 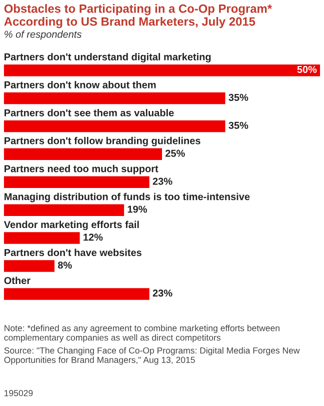 I want to click on y-tick-label: Vendor marketing efforts fail, so click(x=71, y=225).